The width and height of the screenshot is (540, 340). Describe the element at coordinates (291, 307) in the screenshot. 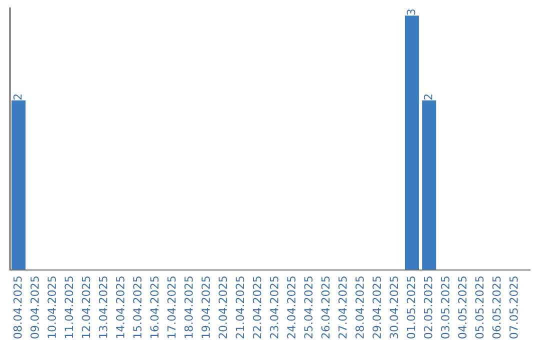

I see `x-tick-label: 24.04.2025` at that location.